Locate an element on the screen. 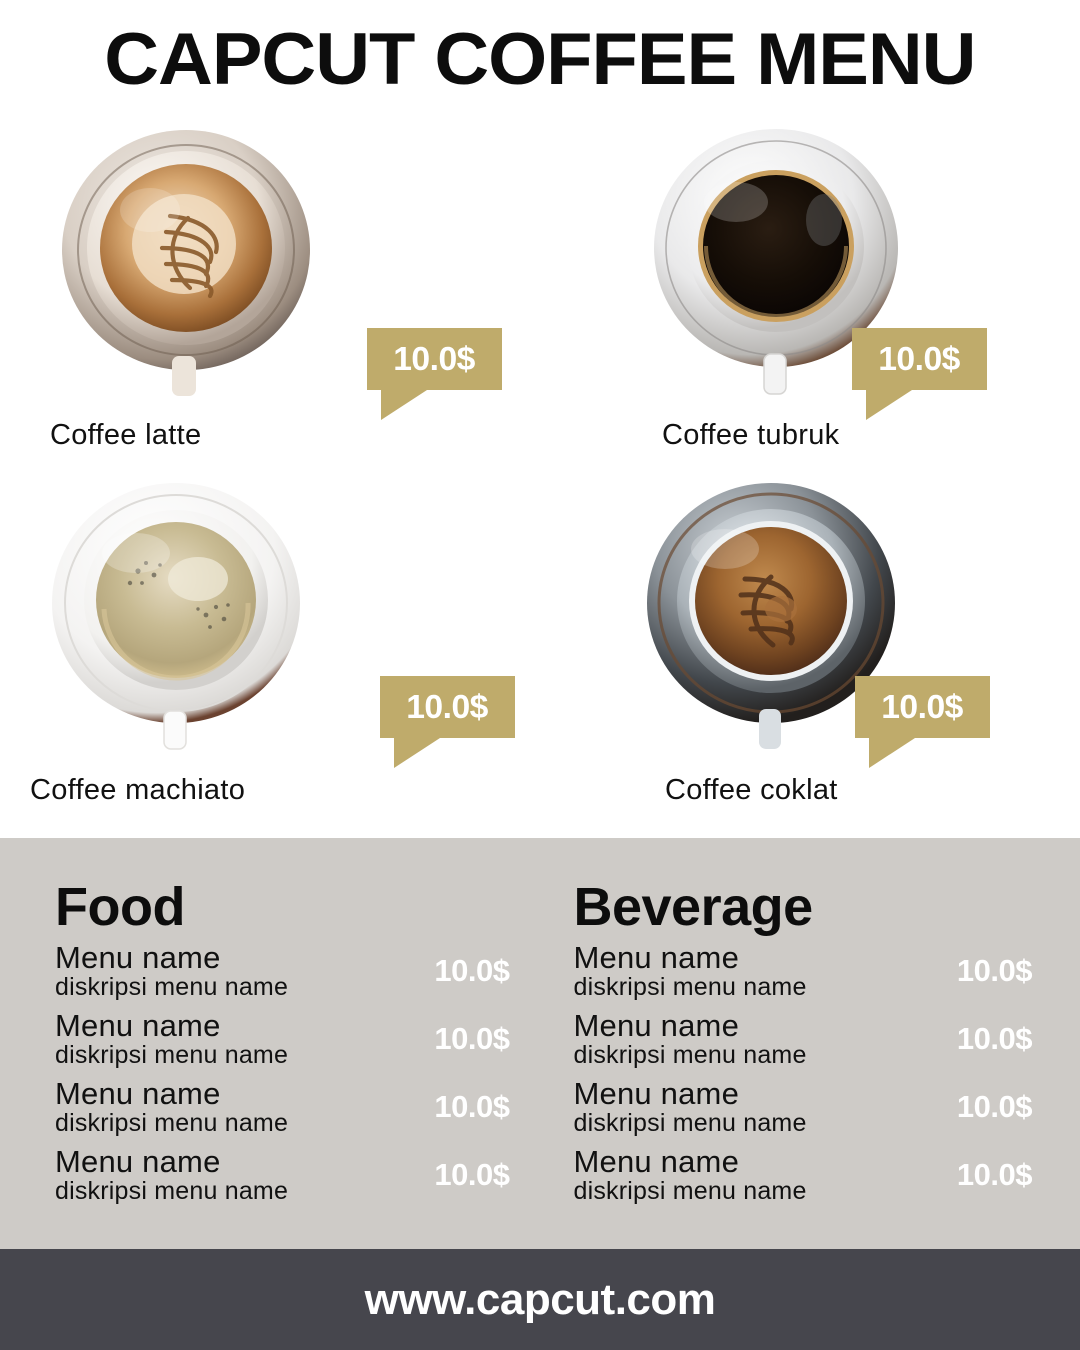 This screenshot has height=1350, width=1080. section-title: Food is located at coordinates (120, 907).